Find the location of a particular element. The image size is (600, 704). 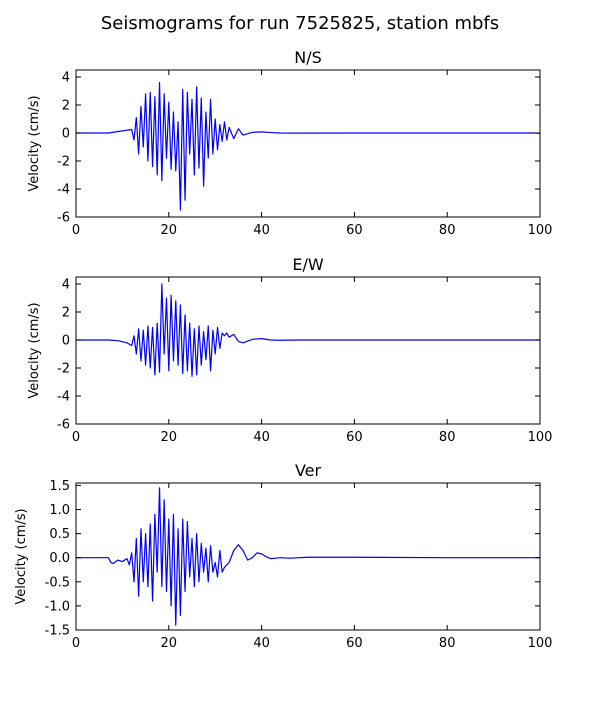

y-tick-label: -1.5 is located at coordinates (57, 631).